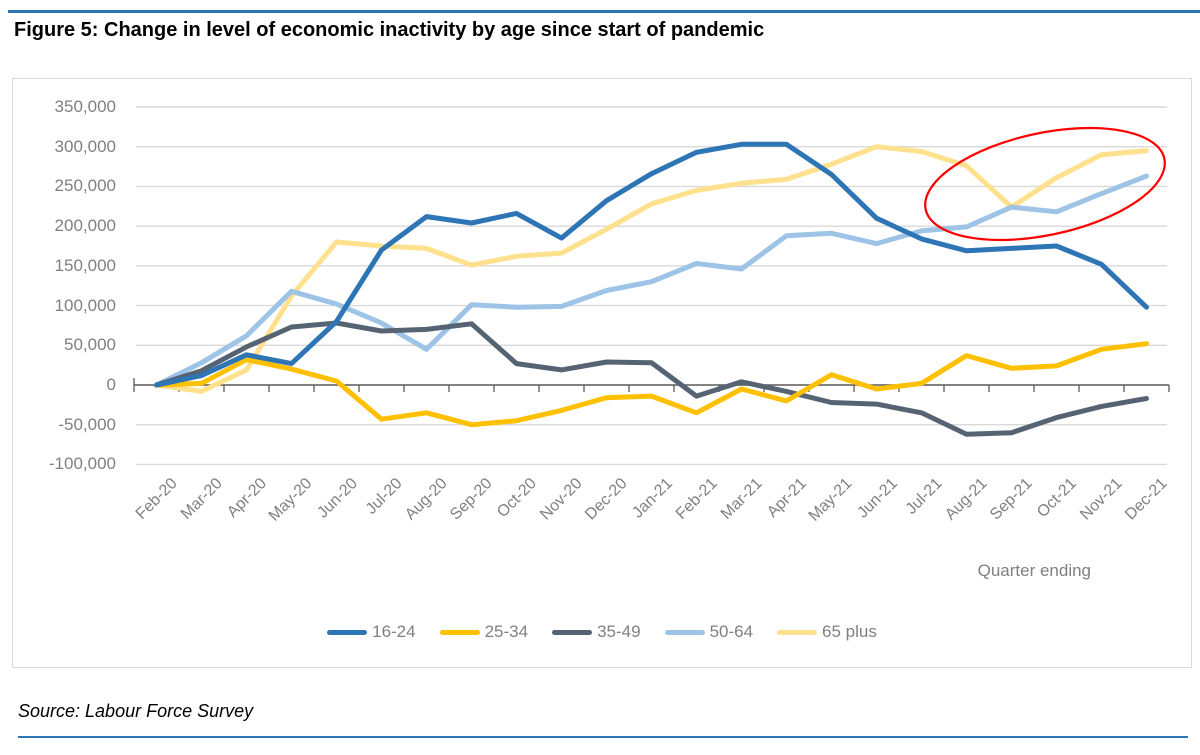 Image resolution: width=1200 pixels, height=755 pixels. I want to click on highlight-ellipse, so click(1045, 184).